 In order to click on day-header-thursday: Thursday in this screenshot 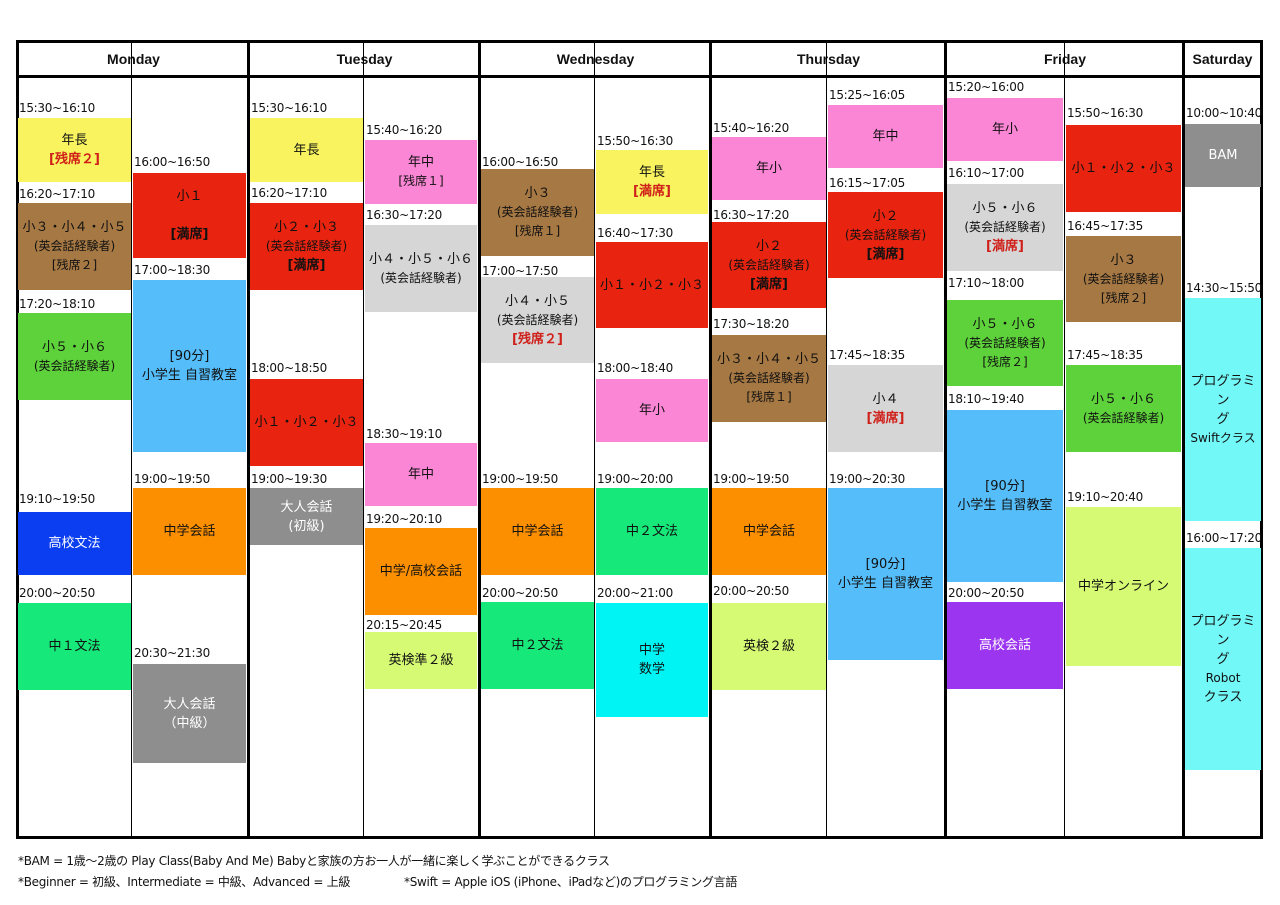, I will do `click(828, 59)`.